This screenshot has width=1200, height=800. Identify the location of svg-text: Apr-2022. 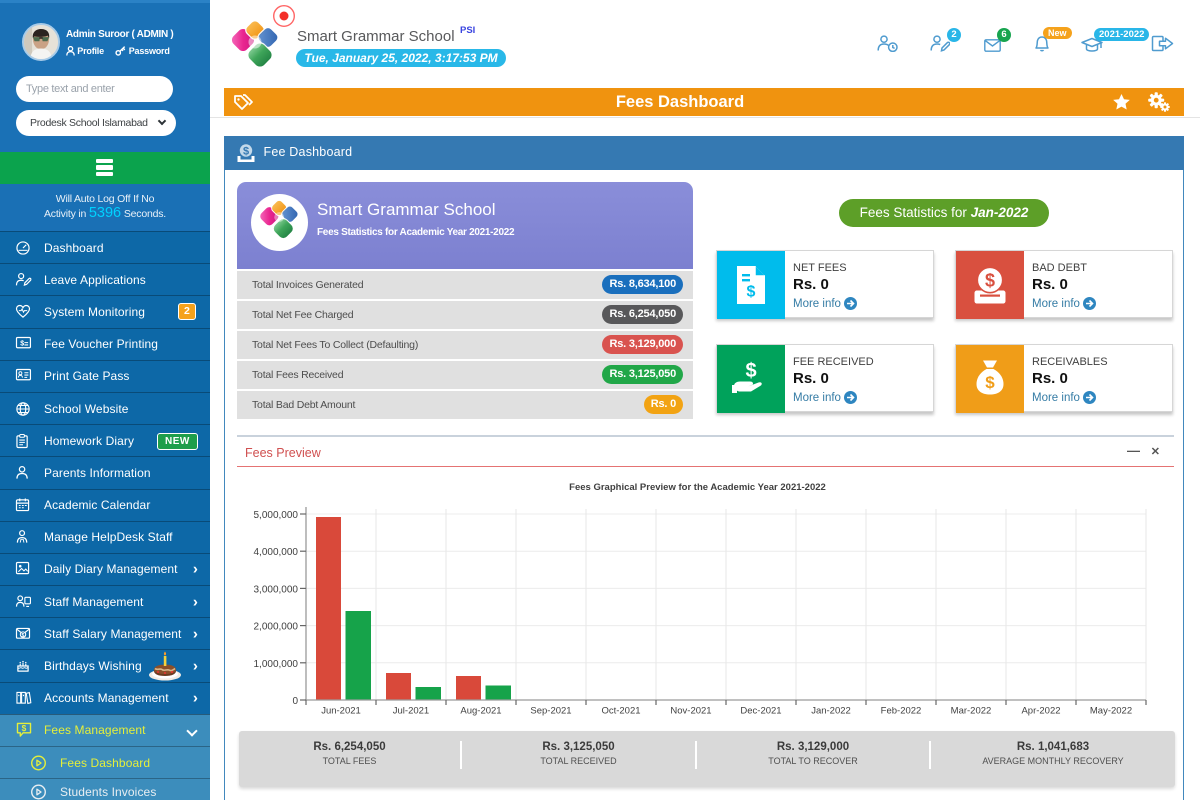
(1040, 711).